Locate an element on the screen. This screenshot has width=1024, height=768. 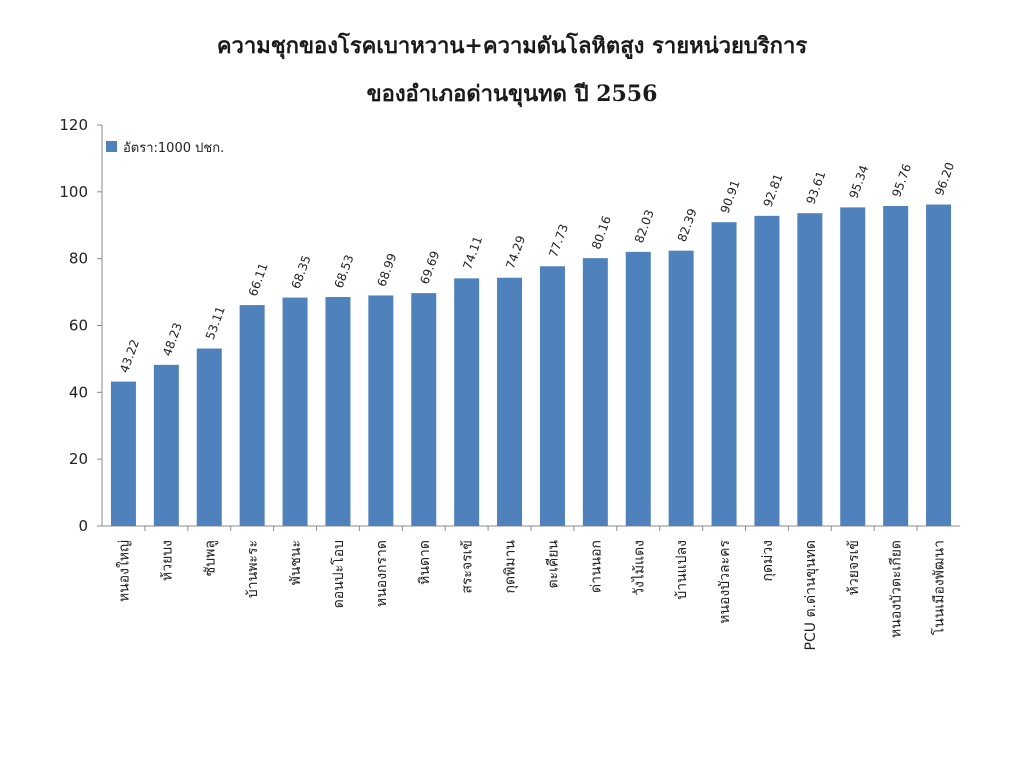
data-label: 77.73 is located at coordinates (558, 240).